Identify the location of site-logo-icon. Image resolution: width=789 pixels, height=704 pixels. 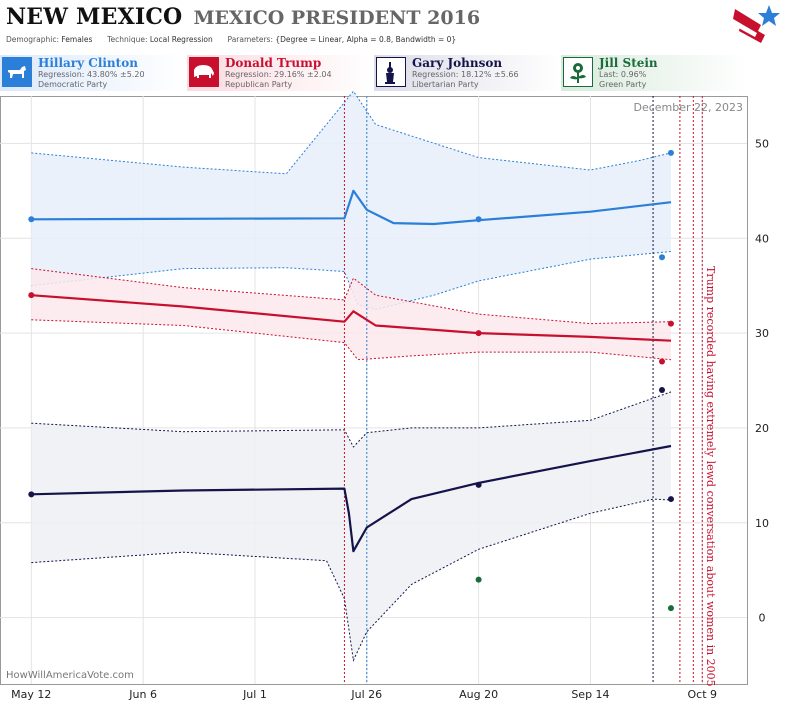
(756, 24).